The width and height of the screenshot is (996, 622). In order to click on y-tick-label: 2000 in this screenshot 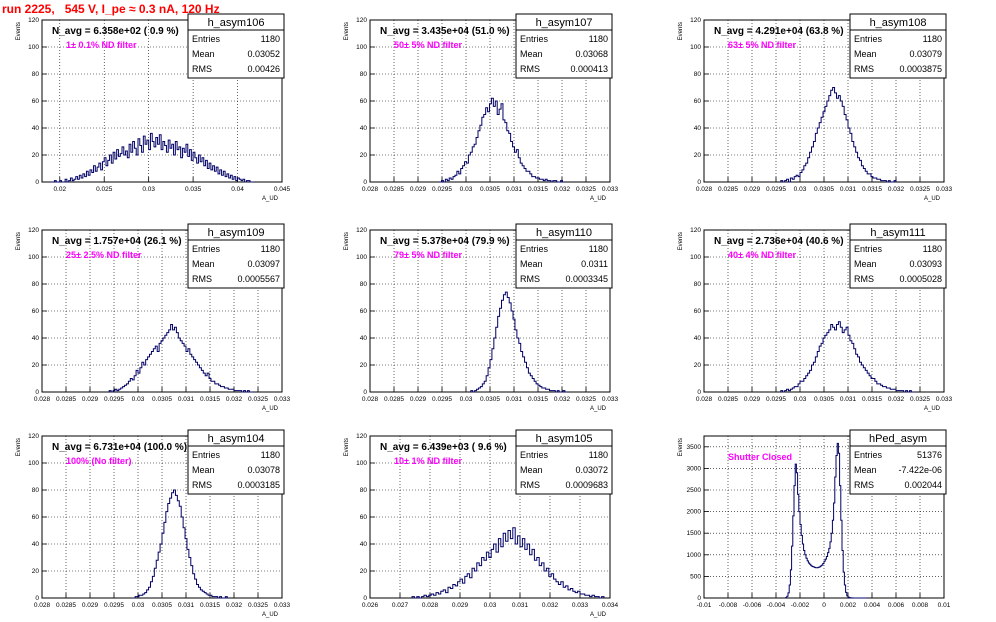, I will do `click(694, 512)`.